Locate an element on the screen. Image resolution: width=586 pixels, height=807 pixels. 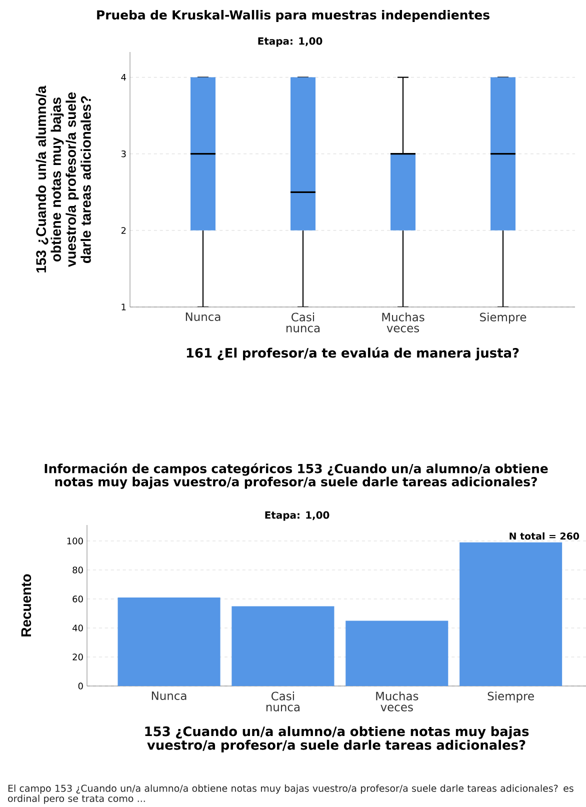
y-tick-label: 20 is located at coordinates (77, 657).